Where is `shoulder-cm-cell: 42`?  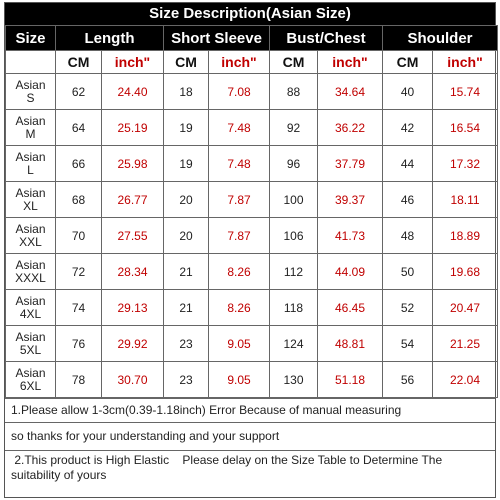 shoulder-cm-cell: 42 is located at coordinates (407, 127).